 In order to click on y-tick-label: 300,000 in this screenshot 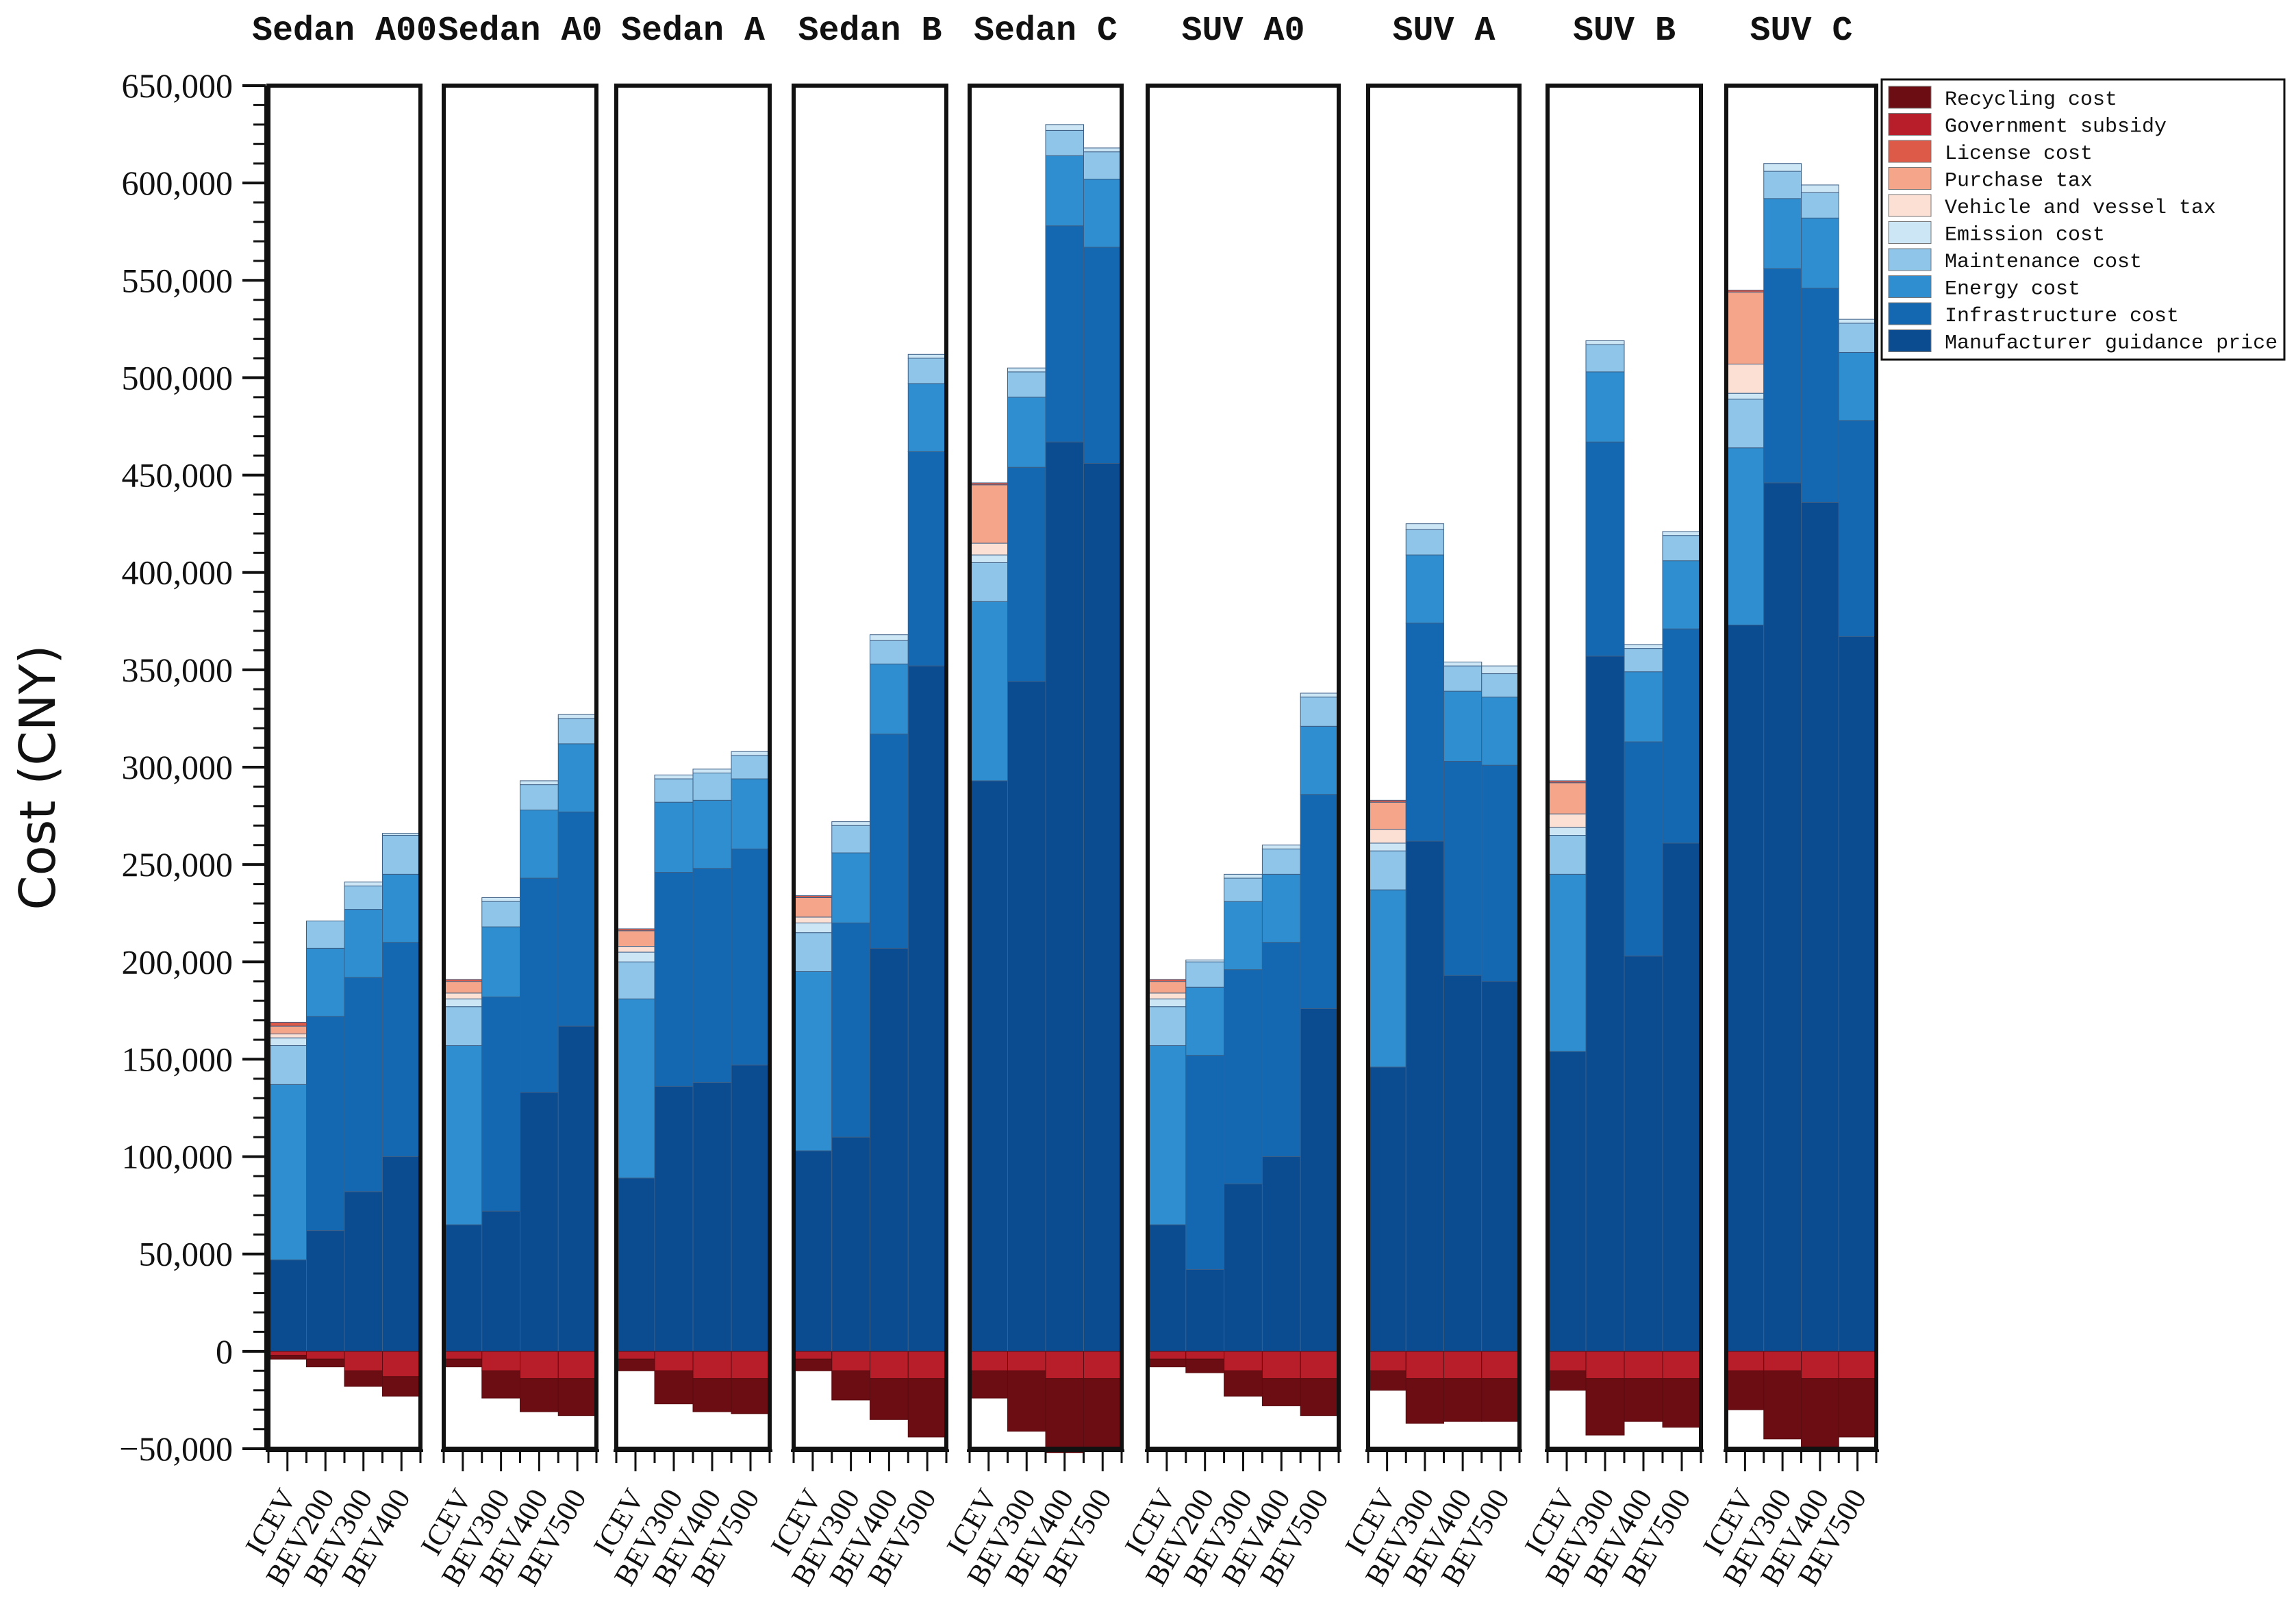, I will do `click(178, 767)`.